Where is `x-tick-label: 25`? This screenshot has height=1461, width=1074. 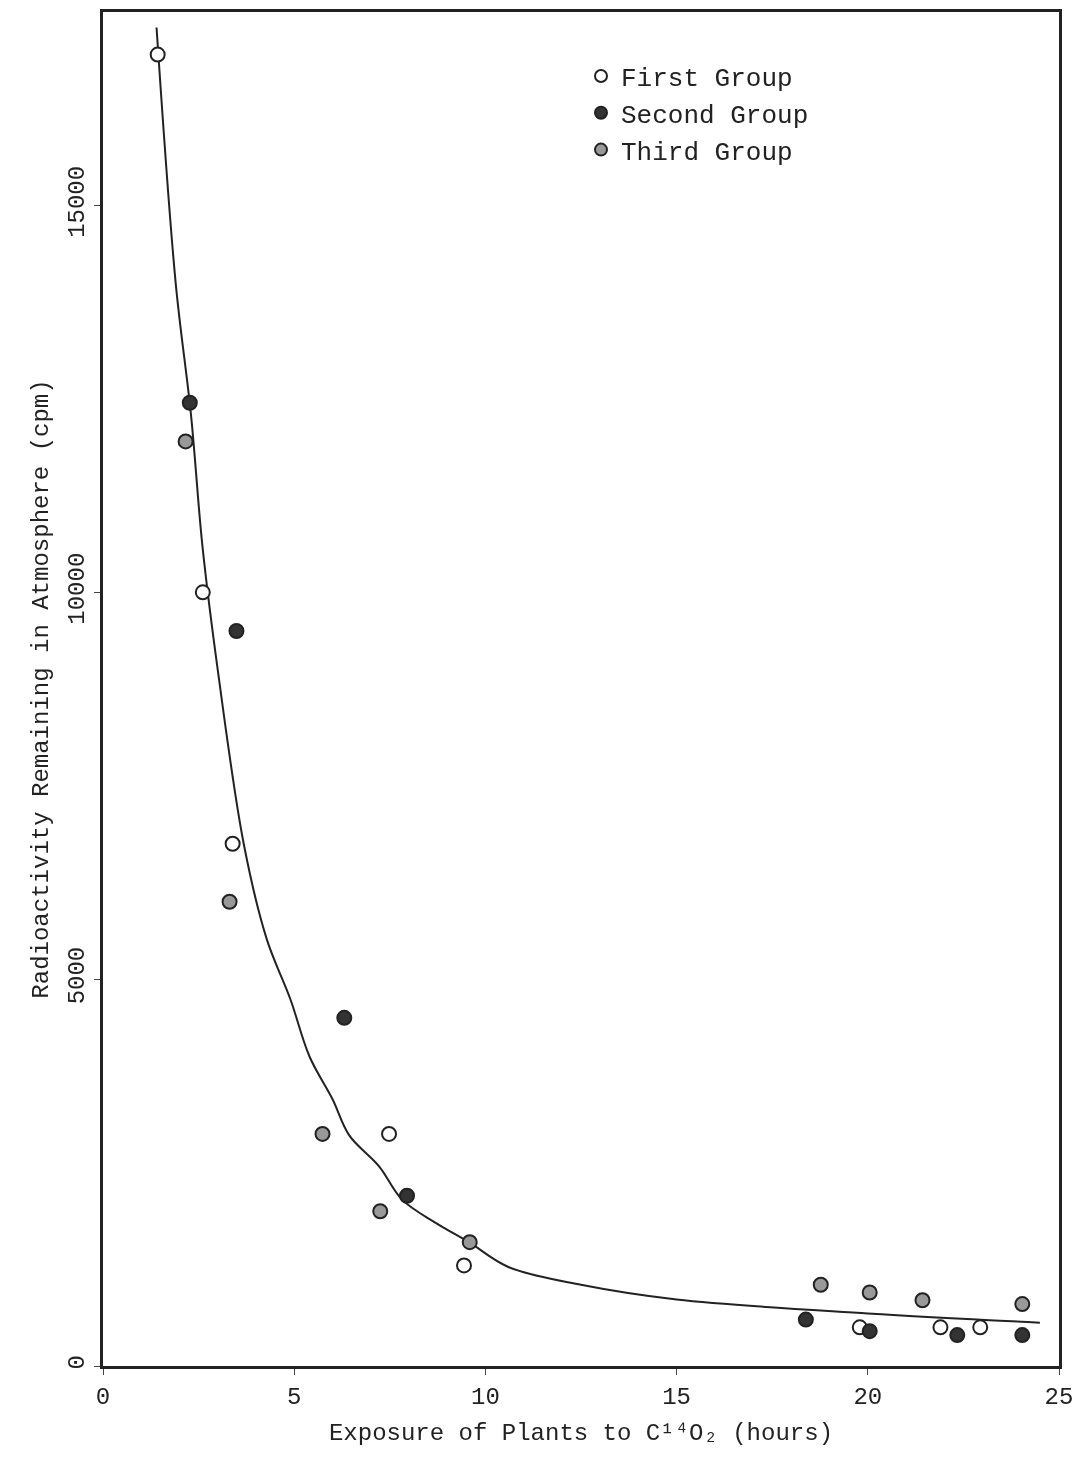 x-tick-label: 25 is located at coordinates (1059, 1397).